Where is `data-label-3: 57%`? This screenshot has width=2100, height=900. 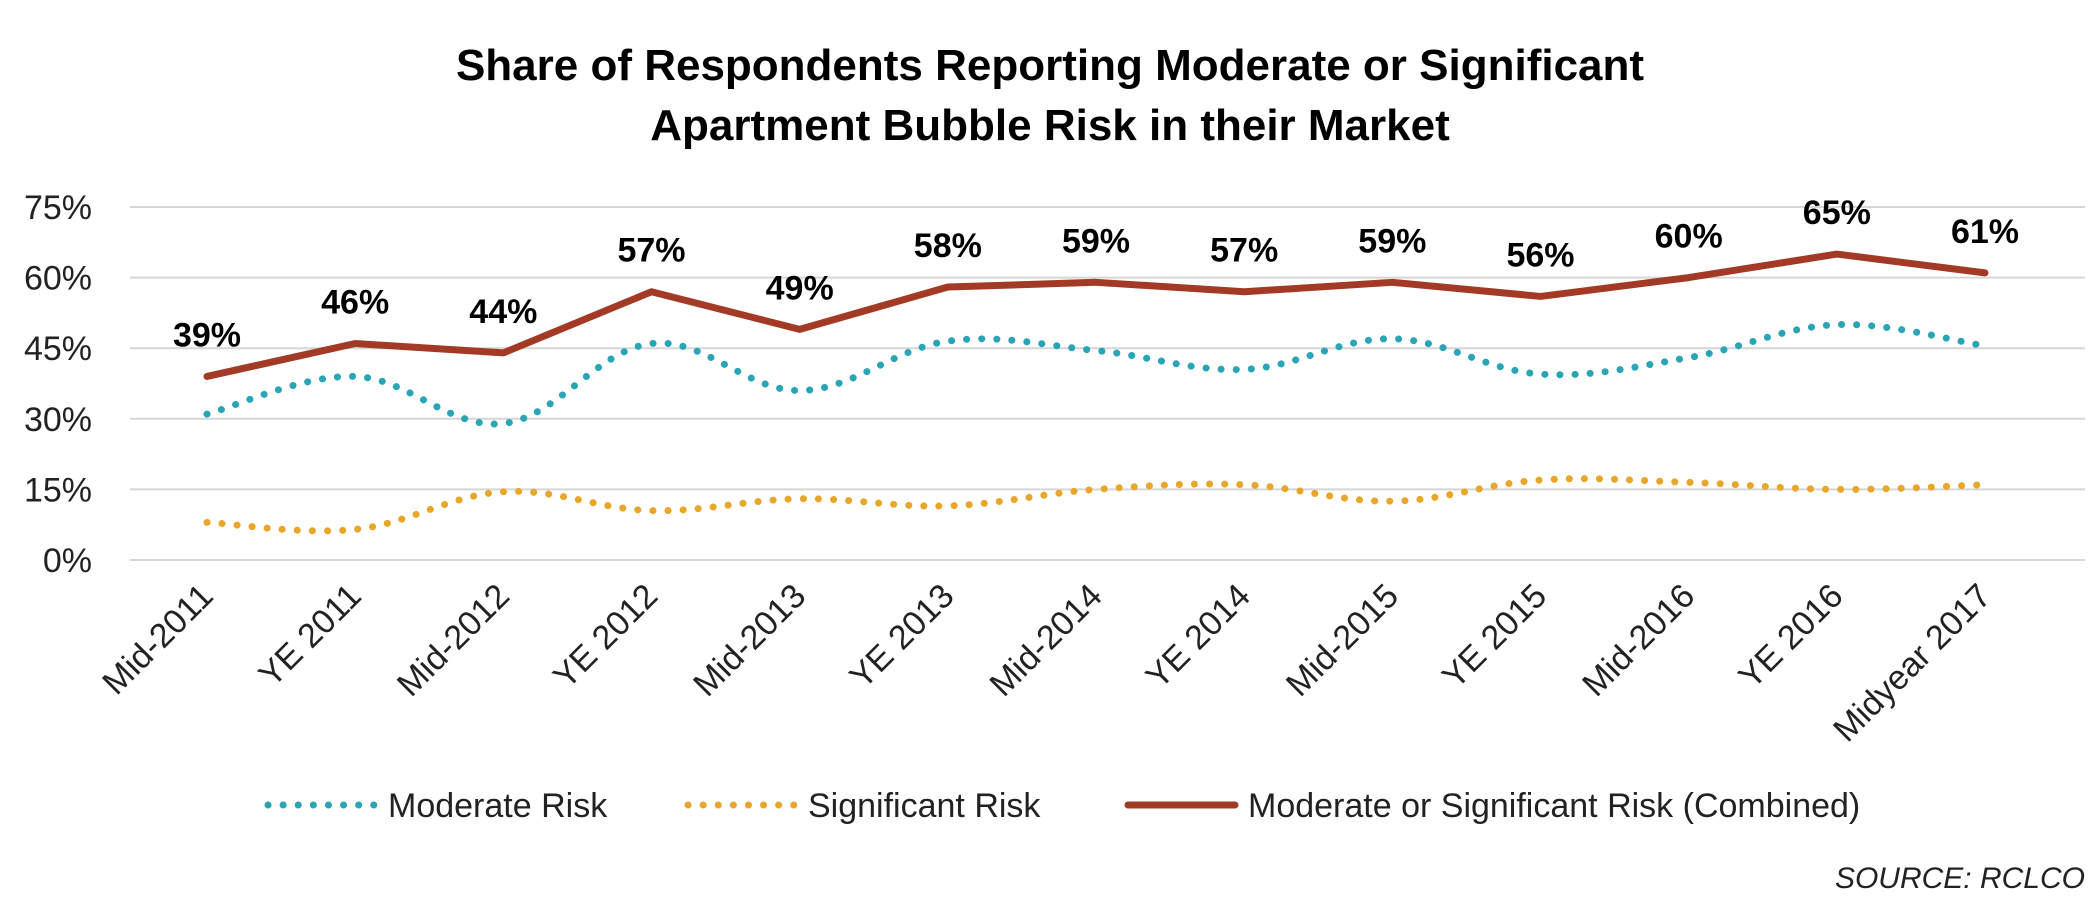 data-label-3: 57% is located at coordinates (651, 251).